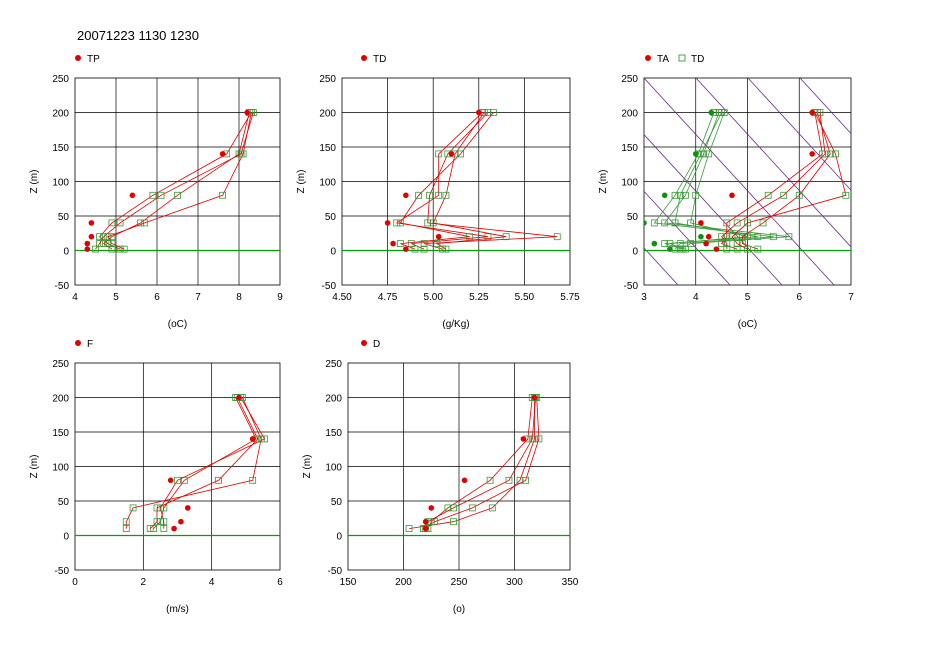  I want to click on x-tick-label: 0, so click(75, 582).